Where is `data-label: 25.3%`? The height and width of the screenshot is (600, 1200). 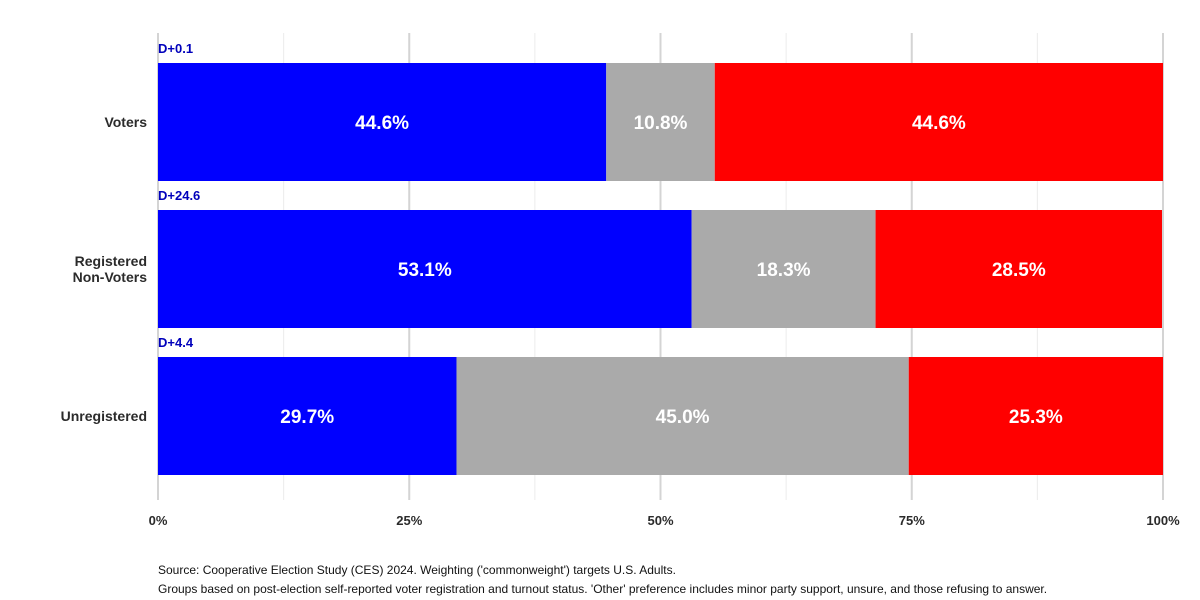
data-label: 25.3% is located at coordinates (1036, 417).